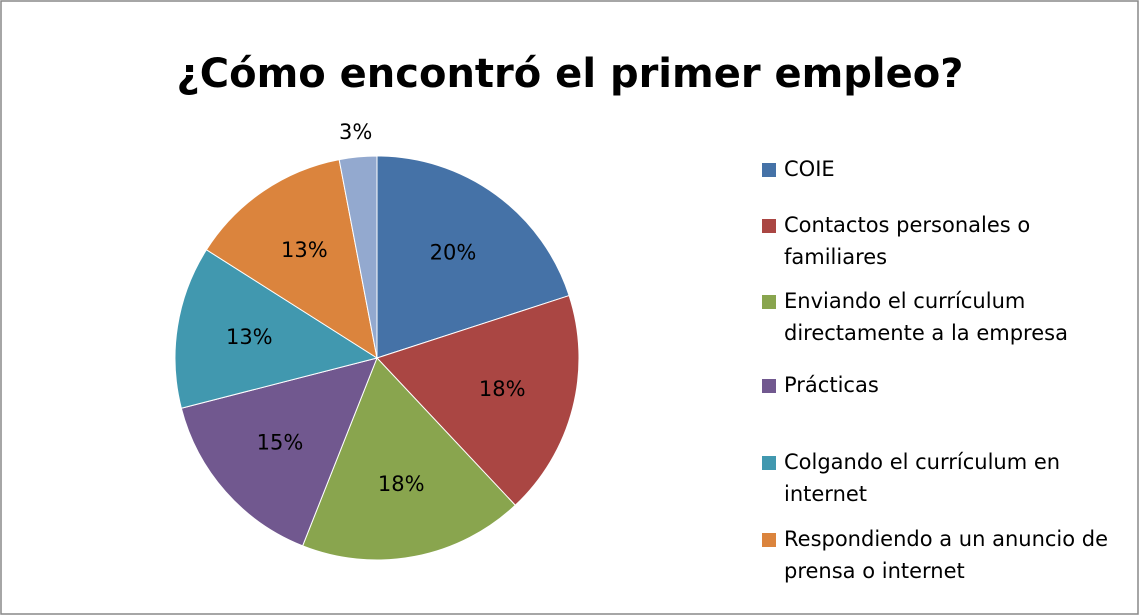 Image resolution: width=1140 pixels, height=616 pixels. What do you see at coordinates (280, 442) in the screenshot?
I see `data-label: 15%` at bounding box center [280, 442].